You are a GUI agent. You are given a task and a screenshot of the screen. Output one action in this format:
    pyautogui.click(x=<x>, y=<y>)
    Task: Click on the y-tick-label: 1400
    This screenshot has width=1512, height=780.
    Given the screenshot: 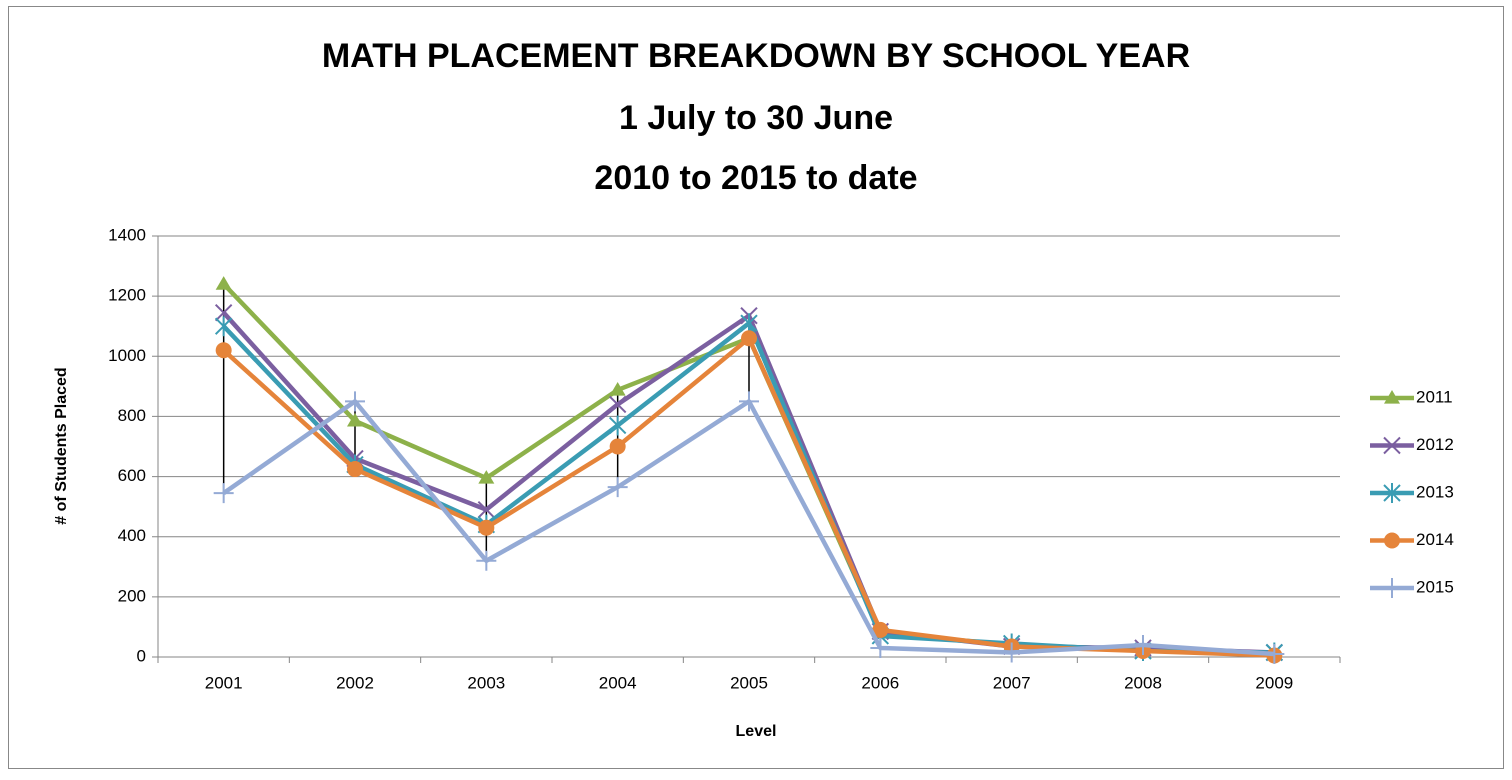 What is the action you would take?
    pyautogui.click(x=127, y=234)
    